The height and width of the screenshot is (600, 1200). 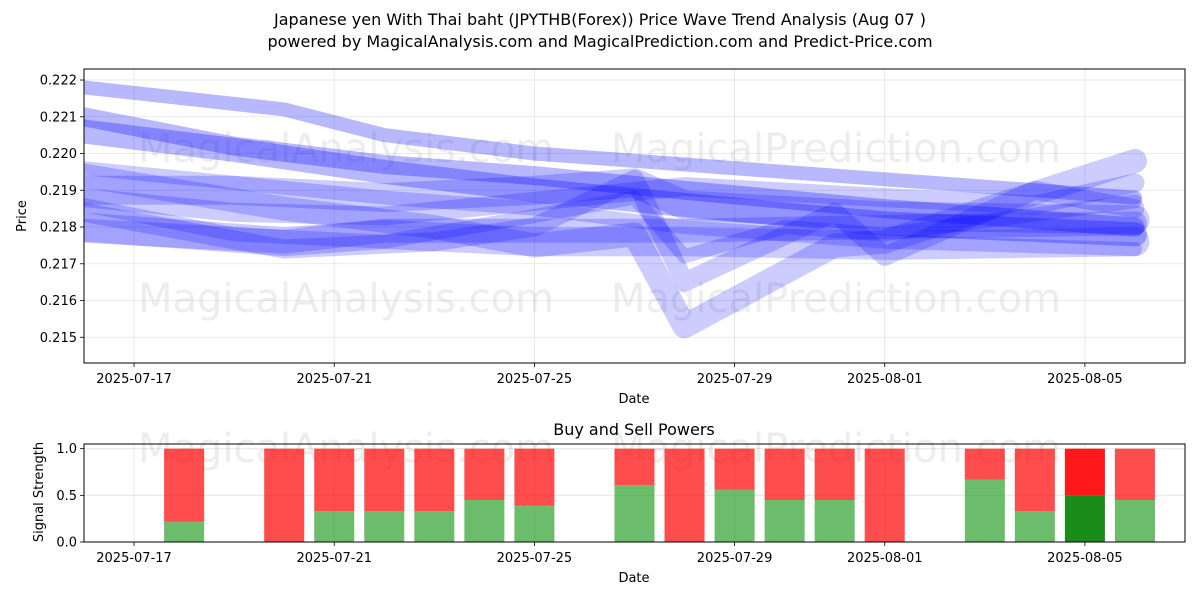 I want to click on price-x-tick-label: 2025-08-05, so click(x=1085, y=379).